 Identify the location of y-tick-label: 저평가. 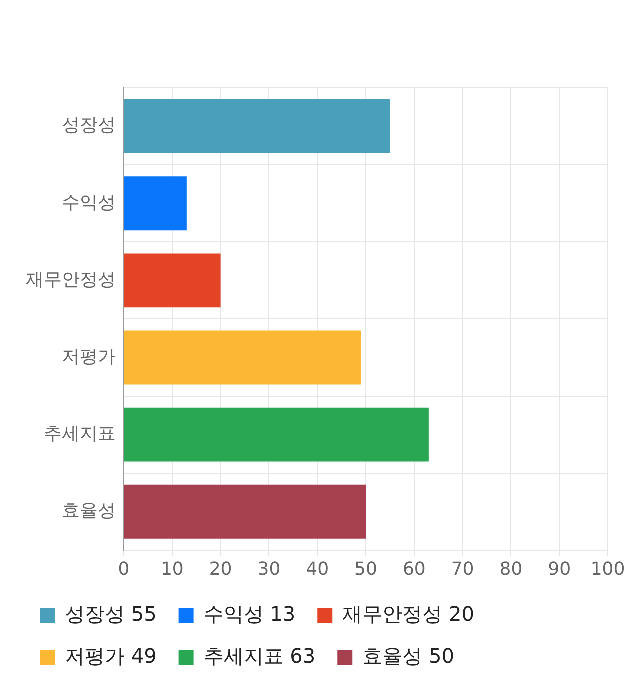
(89, 357).